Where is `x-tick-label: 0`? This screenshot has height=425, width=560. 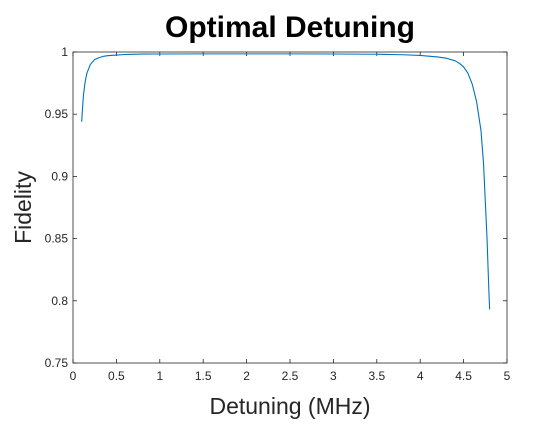 x-tick-label: 0 is located at coordinates (73, 376).